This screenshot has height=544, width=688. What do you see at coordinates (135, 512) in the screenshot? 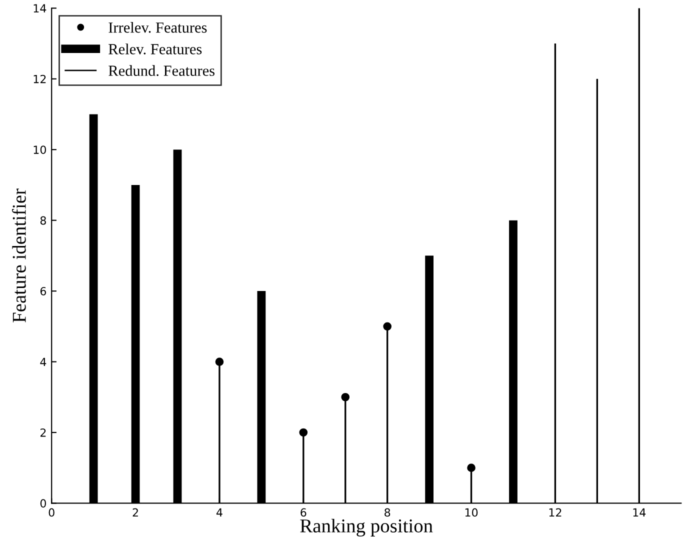
I see `x-tick-label: 2` at bounding box center [135, 512].